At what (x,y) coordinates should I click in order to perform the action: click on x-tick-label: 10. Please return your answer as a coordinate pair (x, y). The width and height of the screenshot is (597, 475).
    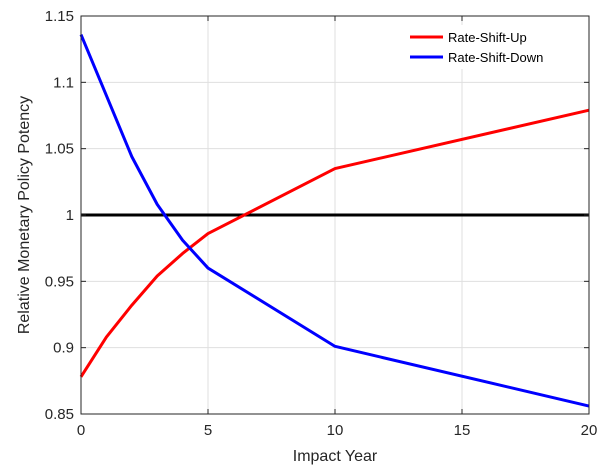
    Looking at the image, I should click on (335, 430).